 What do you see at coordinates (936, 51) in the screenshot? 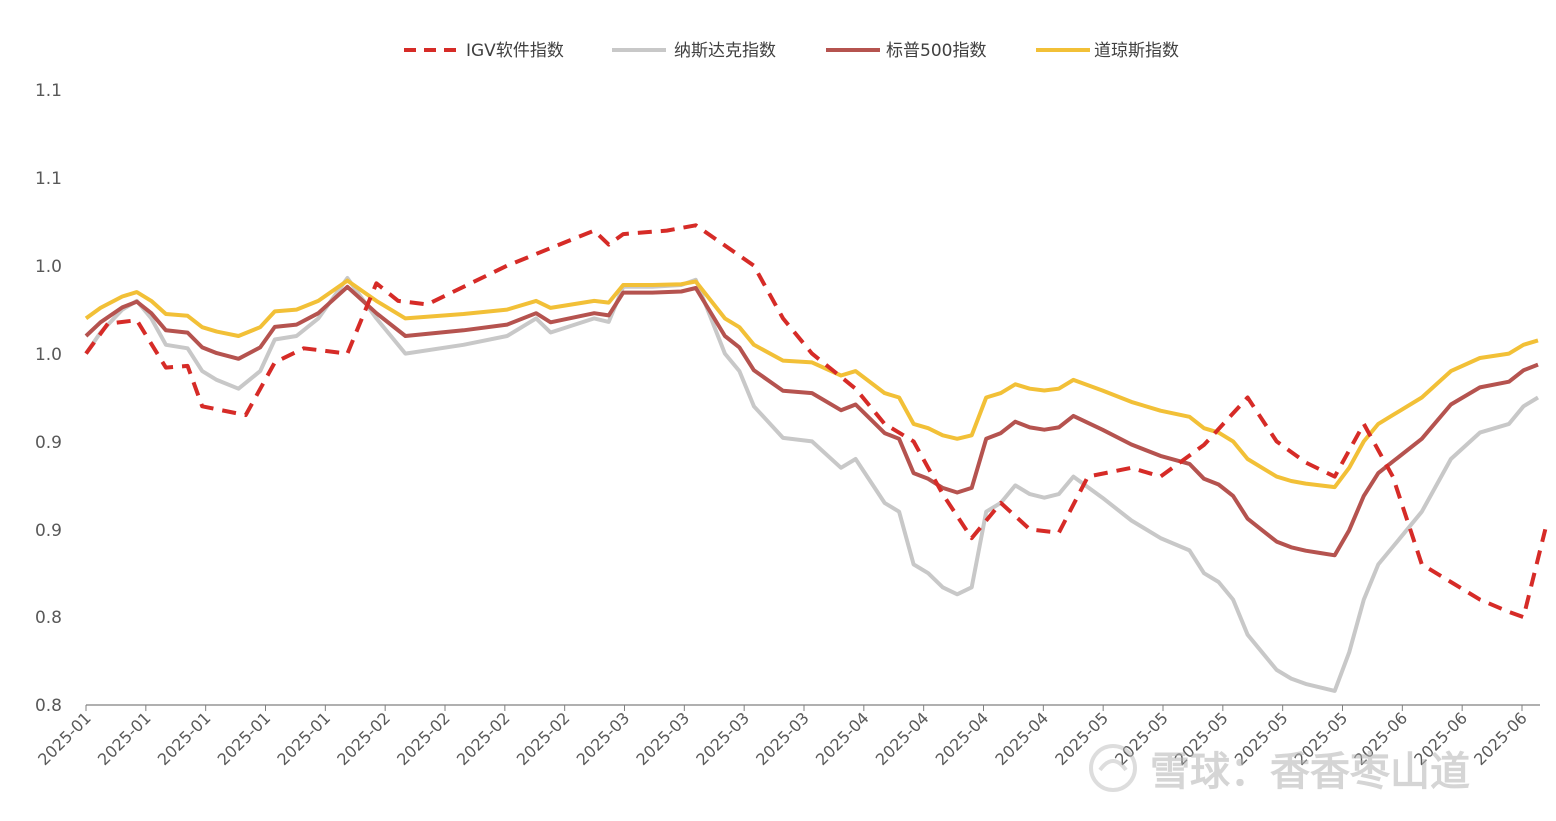
I see `legend-label-sp500: 标普500指数` at bounding box center [936, 51].